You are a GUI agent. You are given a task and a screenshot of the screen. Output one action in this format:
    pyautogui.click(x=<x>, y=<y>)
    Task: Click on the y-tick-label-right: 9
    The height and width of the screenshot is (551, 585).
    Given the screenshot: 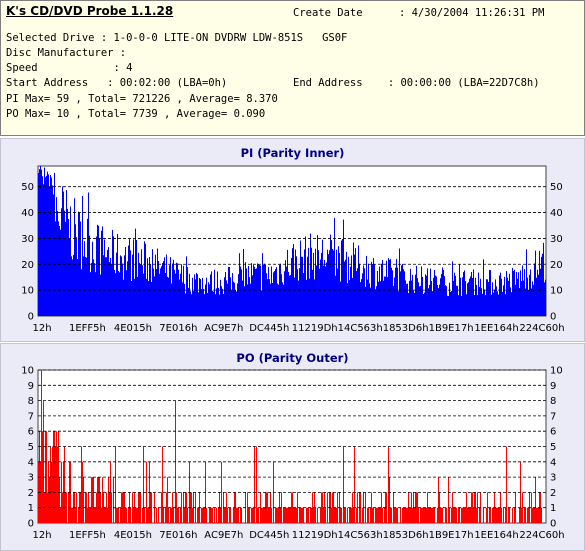 What is the action you would take?
    pyautogui.click(x=553, y=386)
    